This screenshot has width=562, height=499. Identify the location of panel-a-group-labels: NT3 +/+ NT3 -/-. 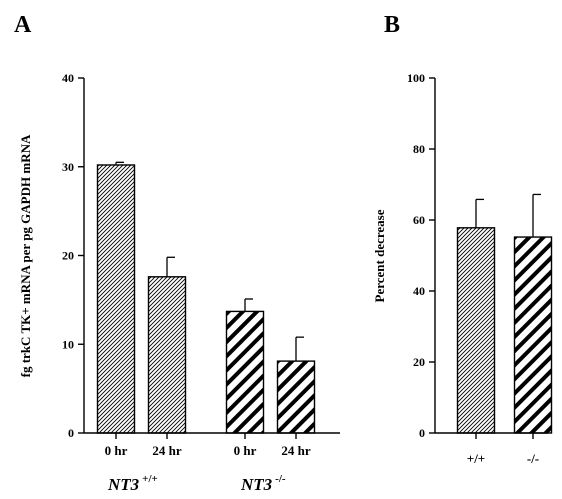
(196, 483).